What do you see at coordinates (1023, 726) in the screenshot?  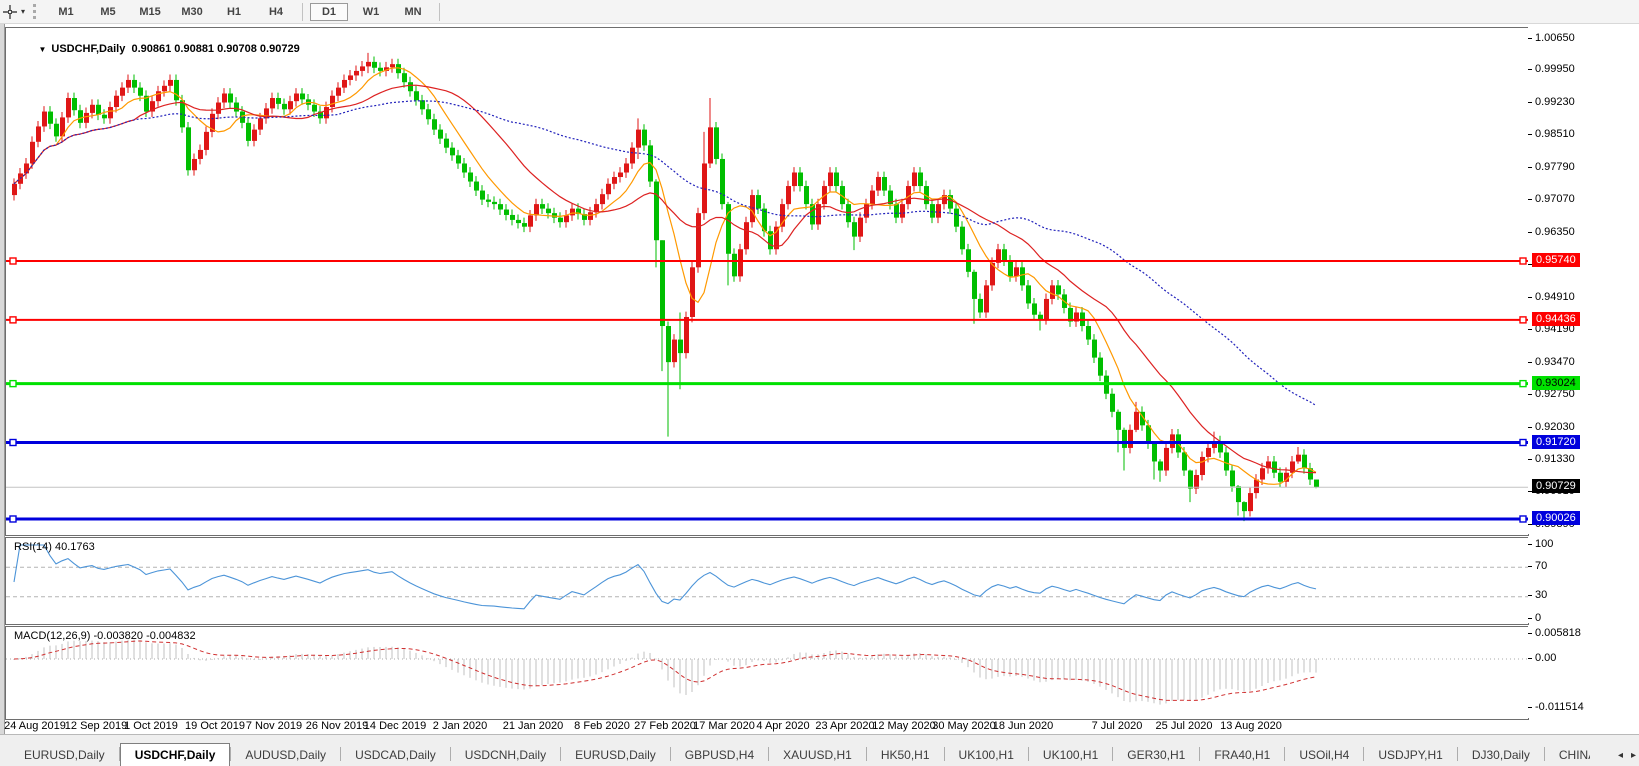 I see `date-label: 18 Jun 2020` at bounding box center [1023, 726].